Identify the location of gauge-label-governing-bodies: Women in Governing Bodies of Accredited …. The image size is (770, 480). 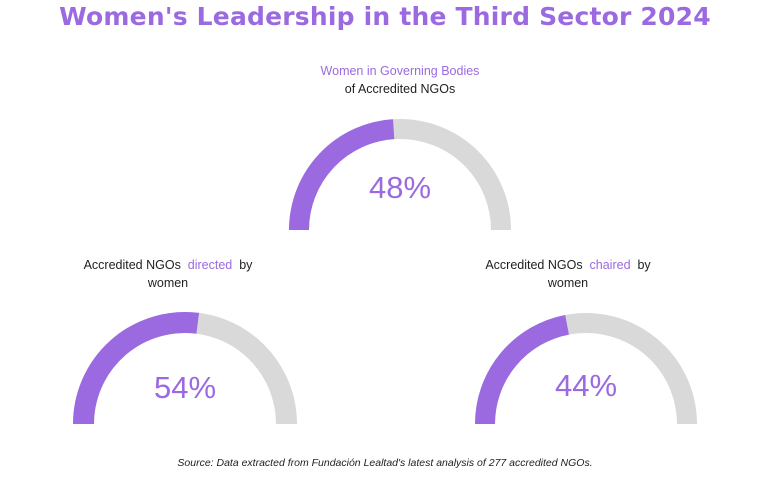
(400, 80).